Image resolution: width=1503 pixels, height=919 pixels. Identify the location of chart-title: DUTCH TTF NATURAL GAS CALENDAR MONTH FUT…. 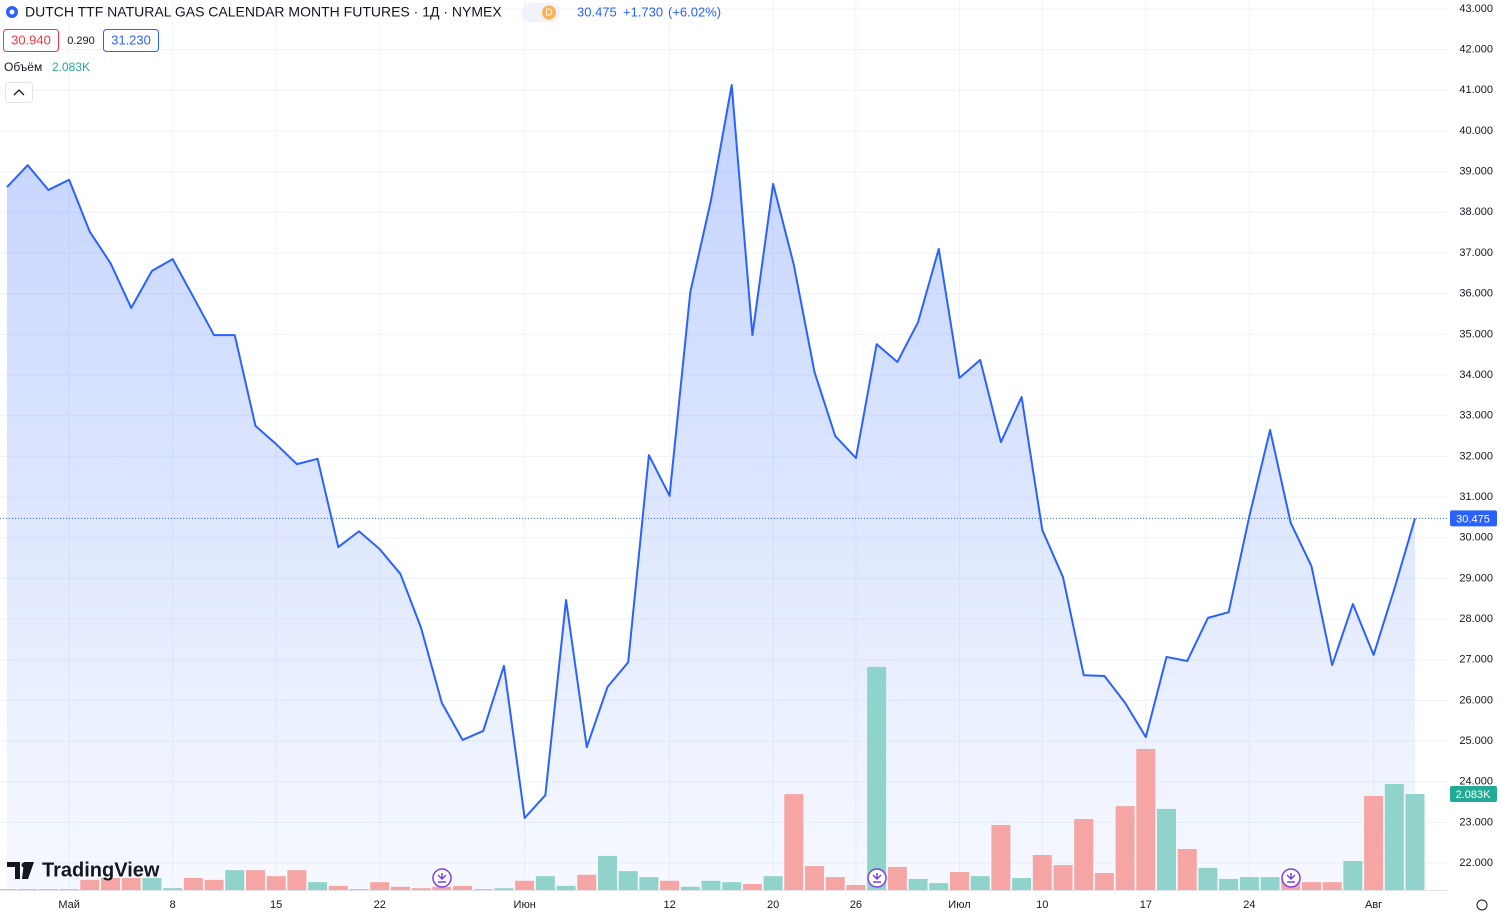
(263, 12).